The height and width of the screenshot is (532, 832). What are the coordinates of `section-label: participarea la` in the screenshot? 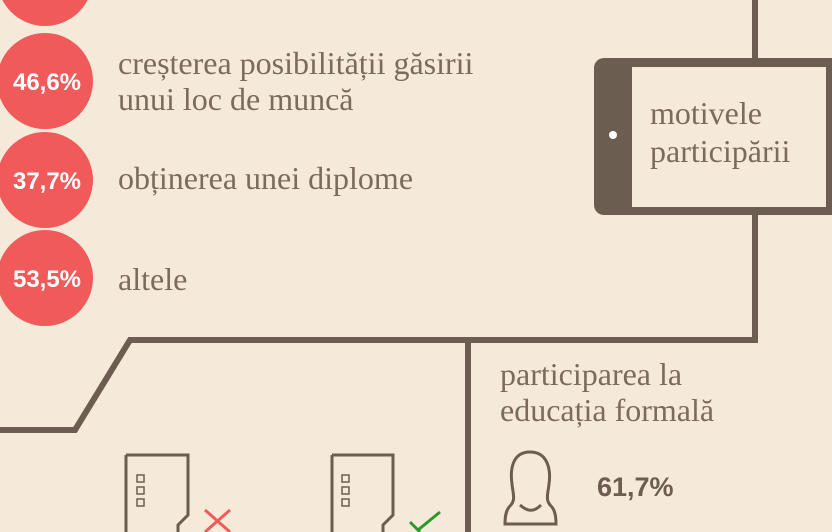 It's located at (591, 374).